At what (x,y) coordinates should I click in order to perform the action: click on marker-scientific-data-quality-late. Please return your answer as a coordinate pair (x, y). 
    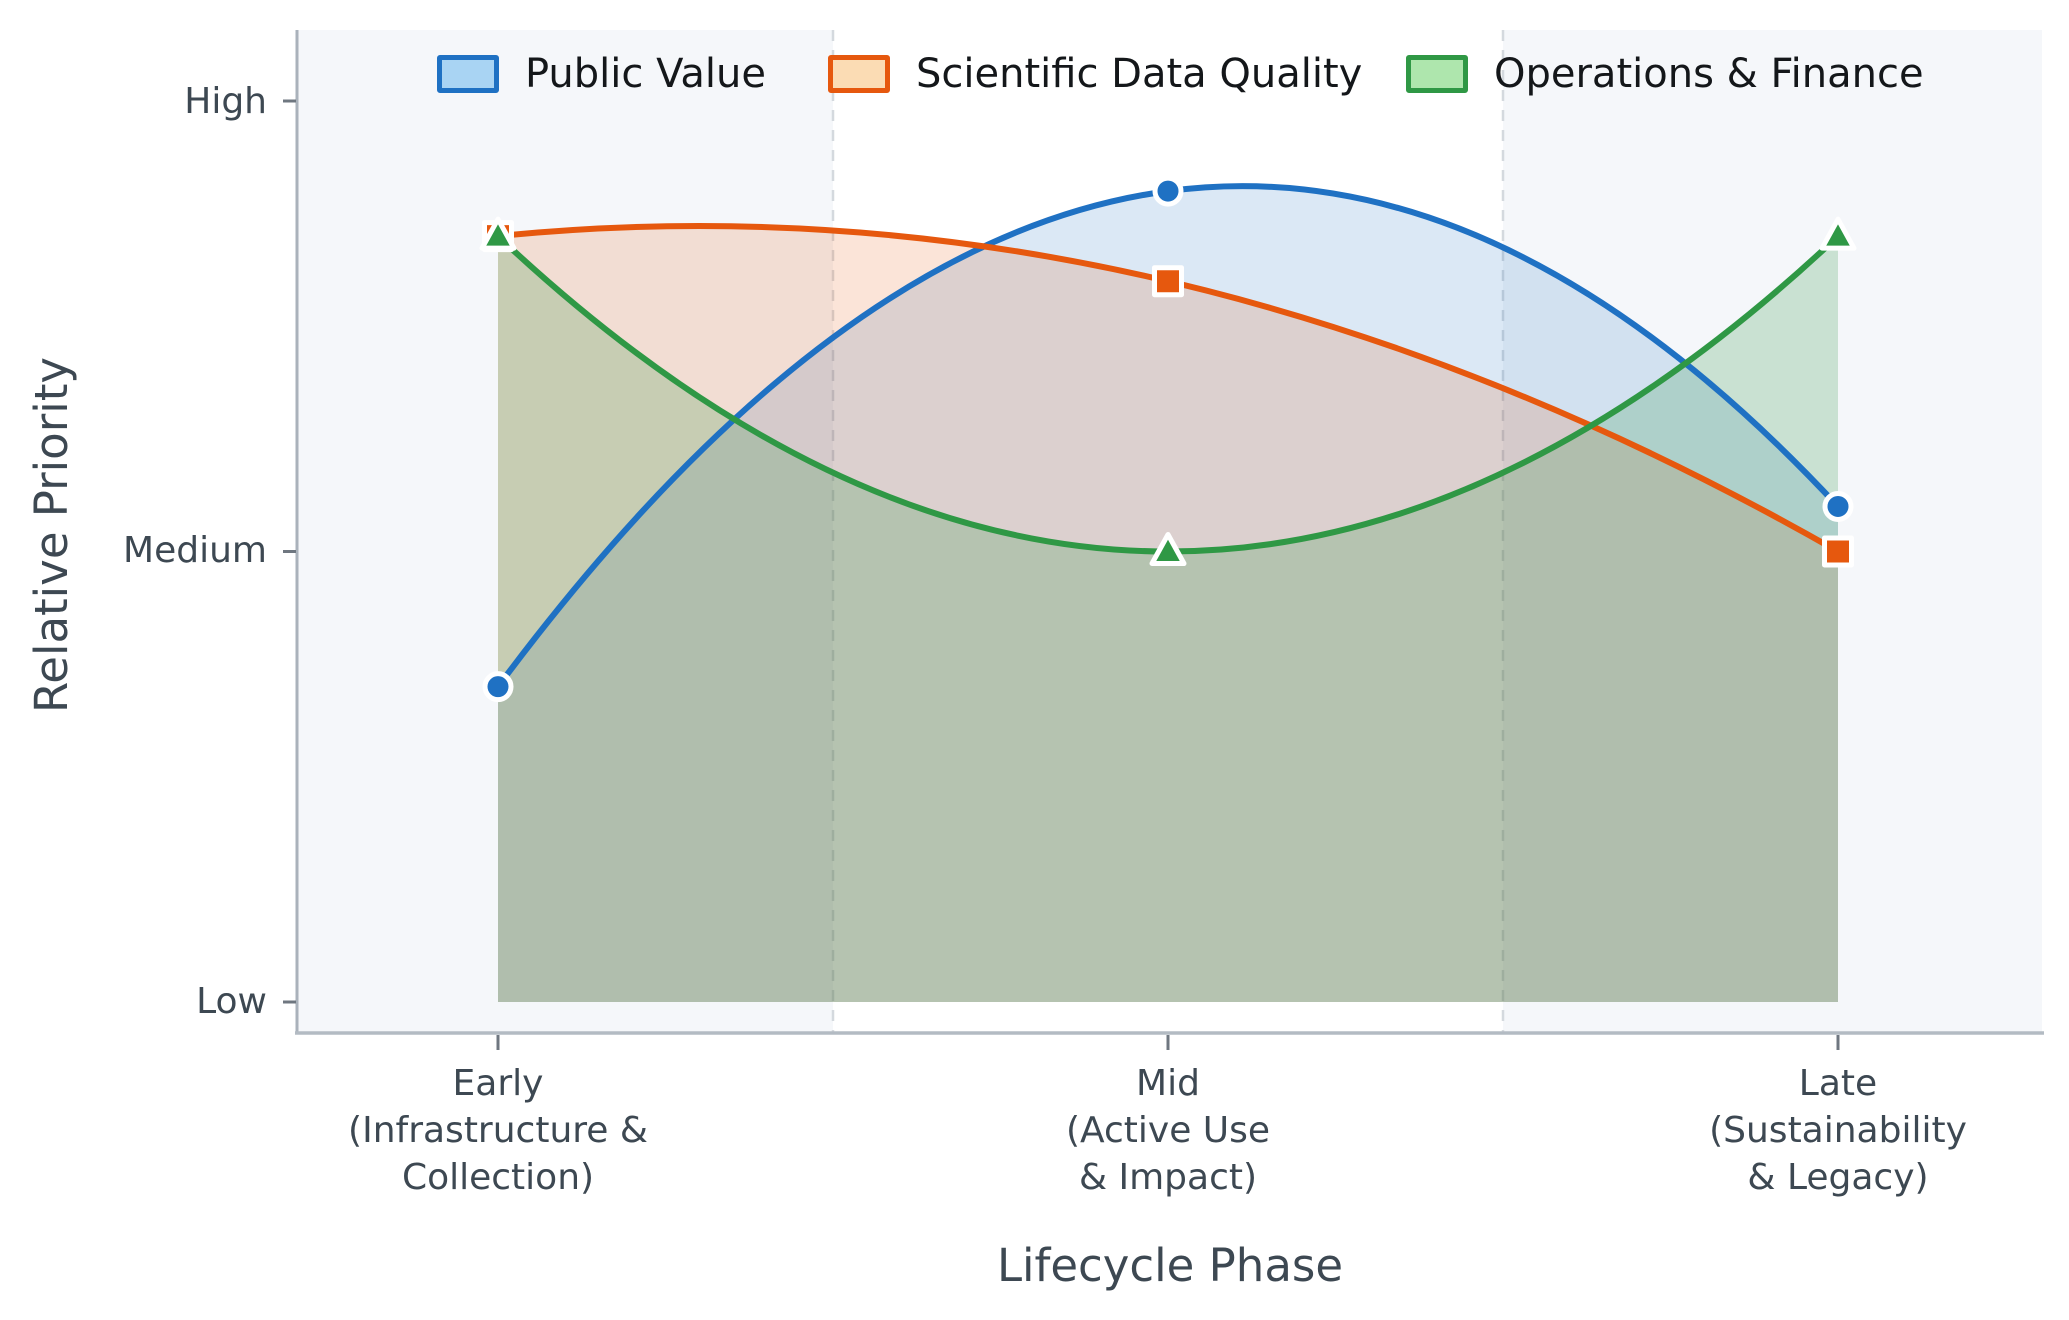
    Looking at the image, I should click on (1838, 551).